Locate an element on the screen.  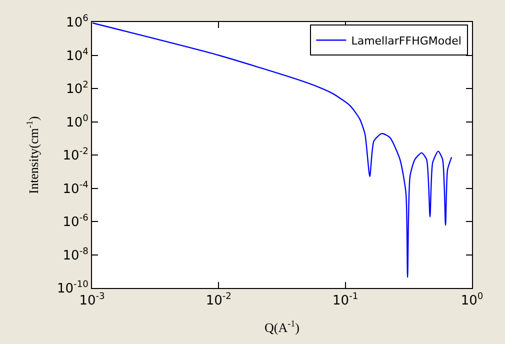
y-tick-label: 10$^{0}$ is located at coordinates (77, 122).